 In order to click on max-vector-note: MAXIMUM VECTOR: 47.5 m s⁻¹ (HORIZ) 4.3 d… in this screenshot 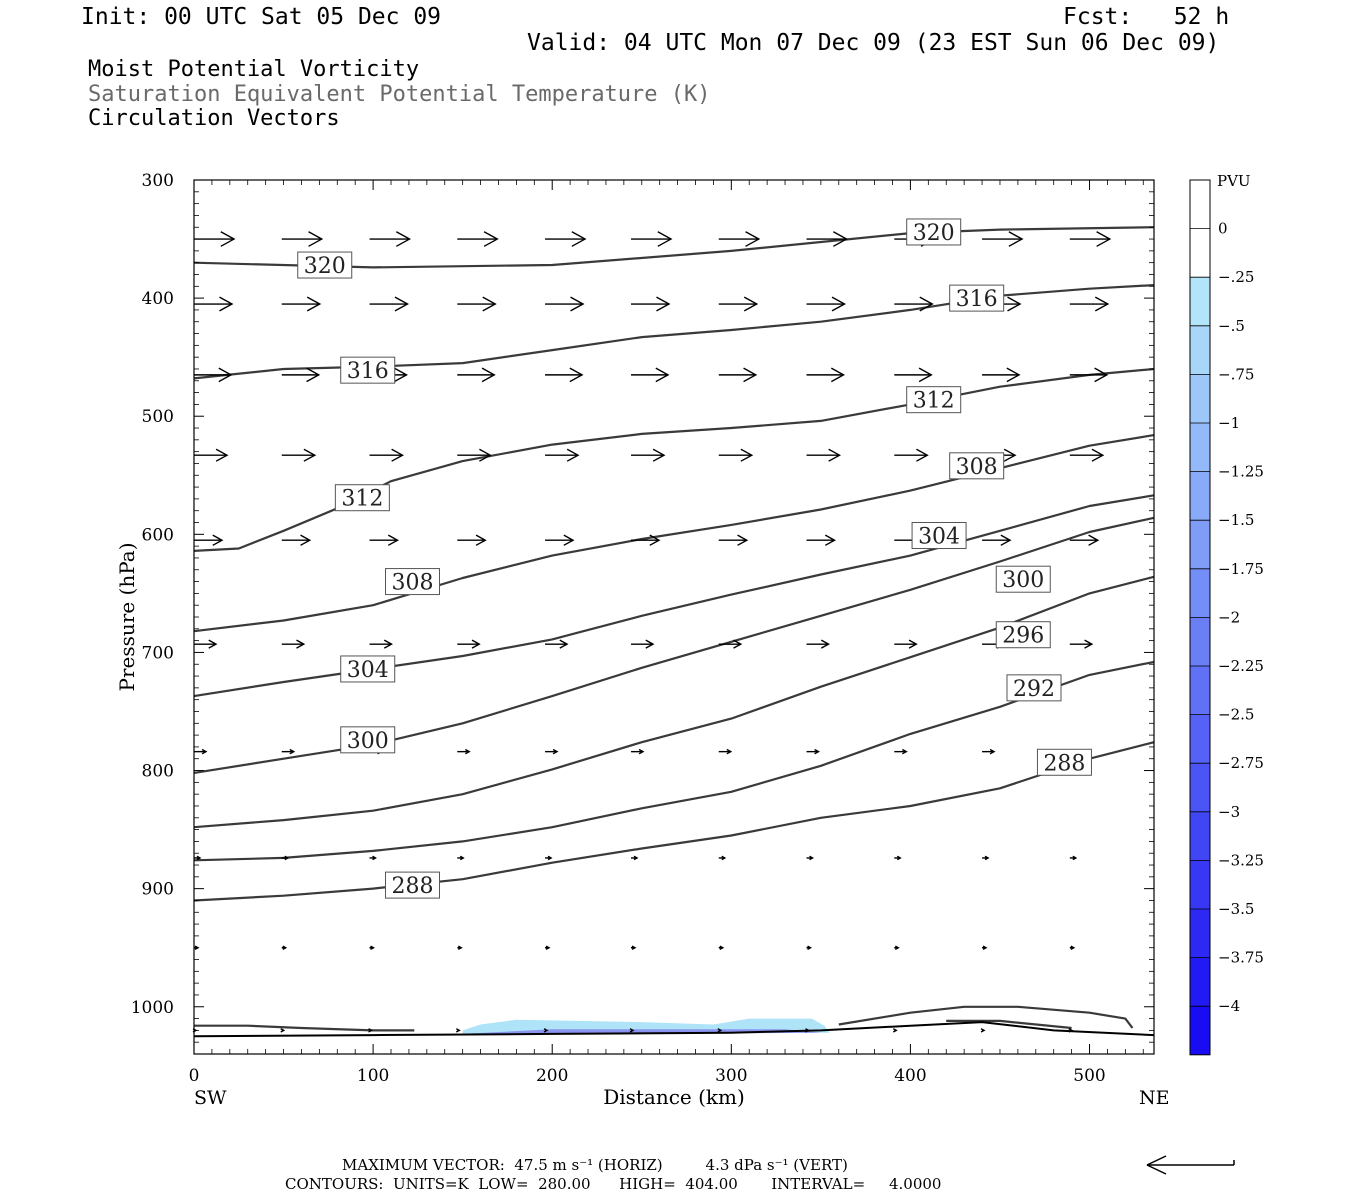, I will do `click(595, 1165)`.